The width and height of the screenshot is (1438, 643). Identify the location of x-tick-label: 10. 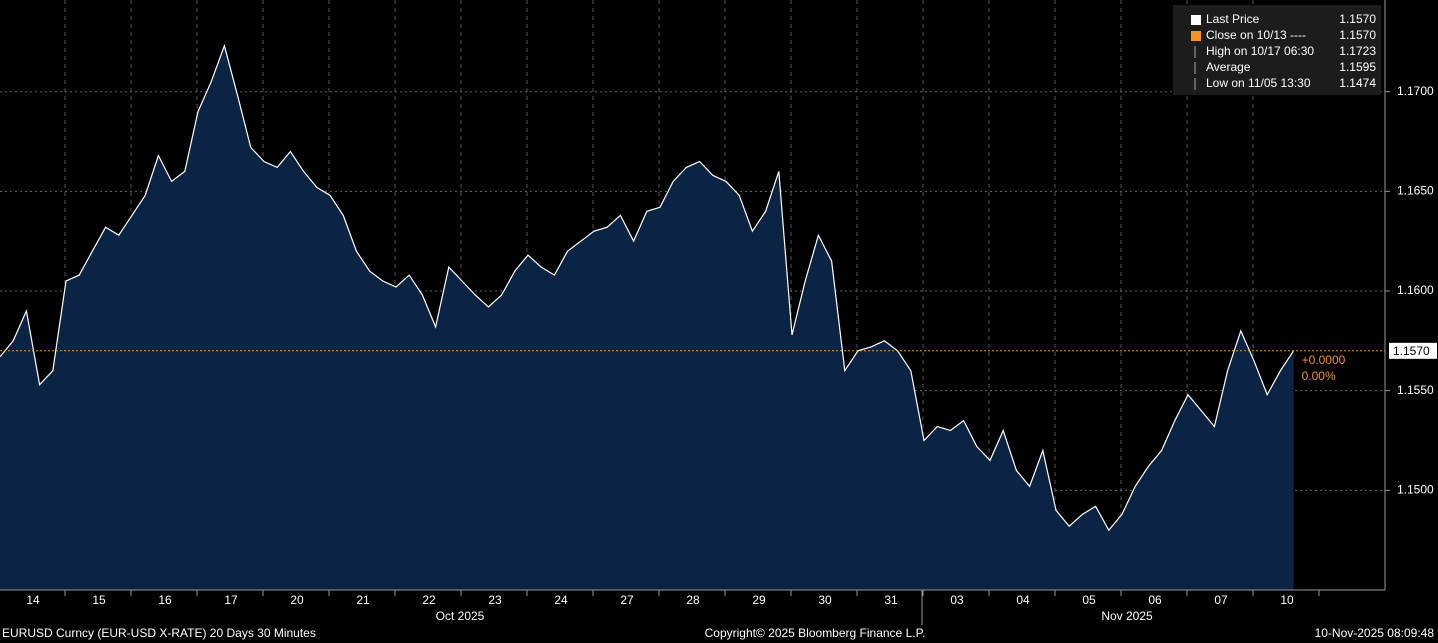
(1287, 600).